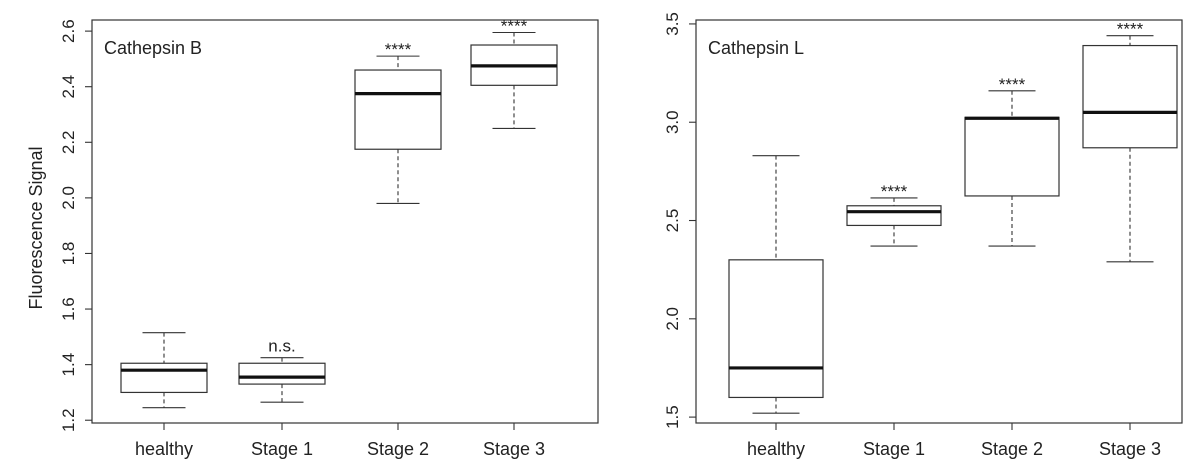 The width and height of the screenshot is (1198, 466). What do you see at coordinates (282, 398) in the screenshot?
I see `box-stage-1: Stage 1 n.s.` at bounding box center [282, 398].